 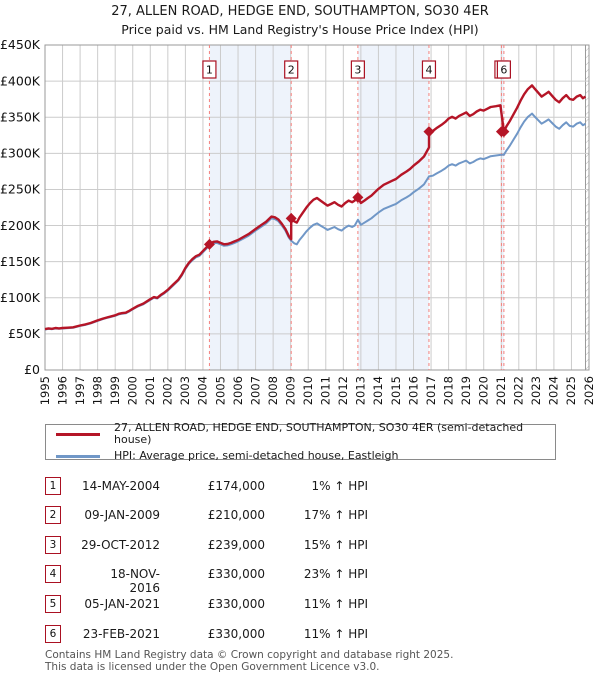 What do you see at coordinates (115, 390) in the screenshot?
I see `x-axis-tick-label: 1999` at bounding box center [115, 390].